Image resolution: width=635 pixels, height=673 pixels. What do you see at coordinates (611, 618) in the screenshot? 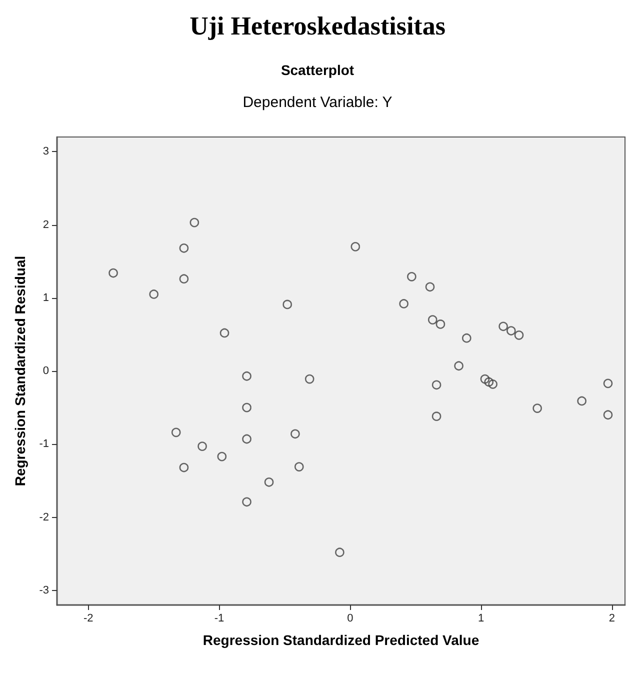
I see `x-tick-label: 2` at bounding box center [611, 618].